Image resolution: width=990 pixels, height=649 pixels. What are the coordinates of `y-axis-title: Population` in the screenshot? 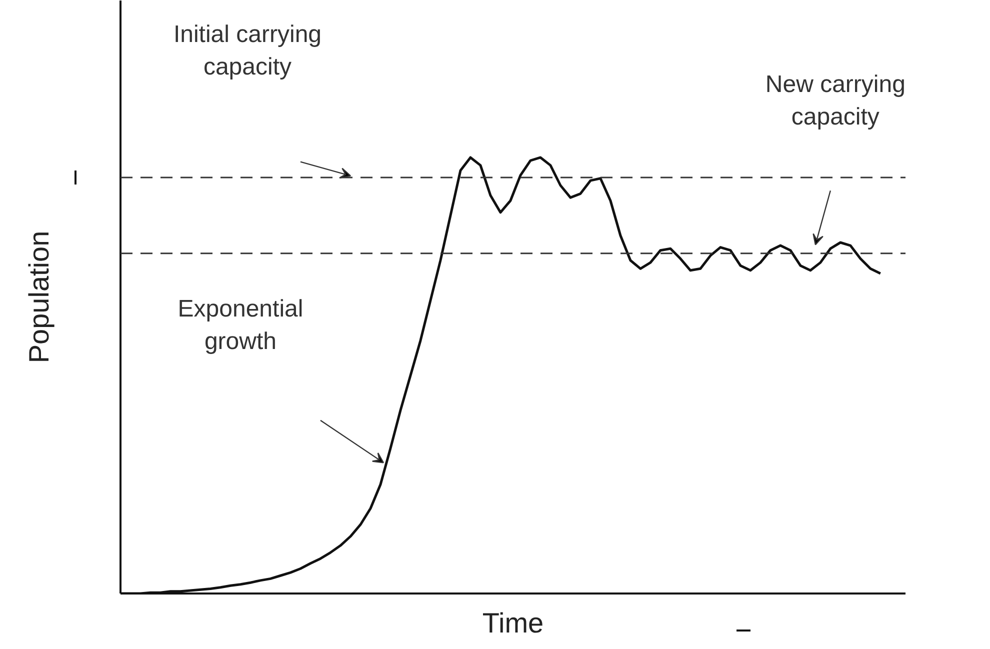 It's located at (39, 297).